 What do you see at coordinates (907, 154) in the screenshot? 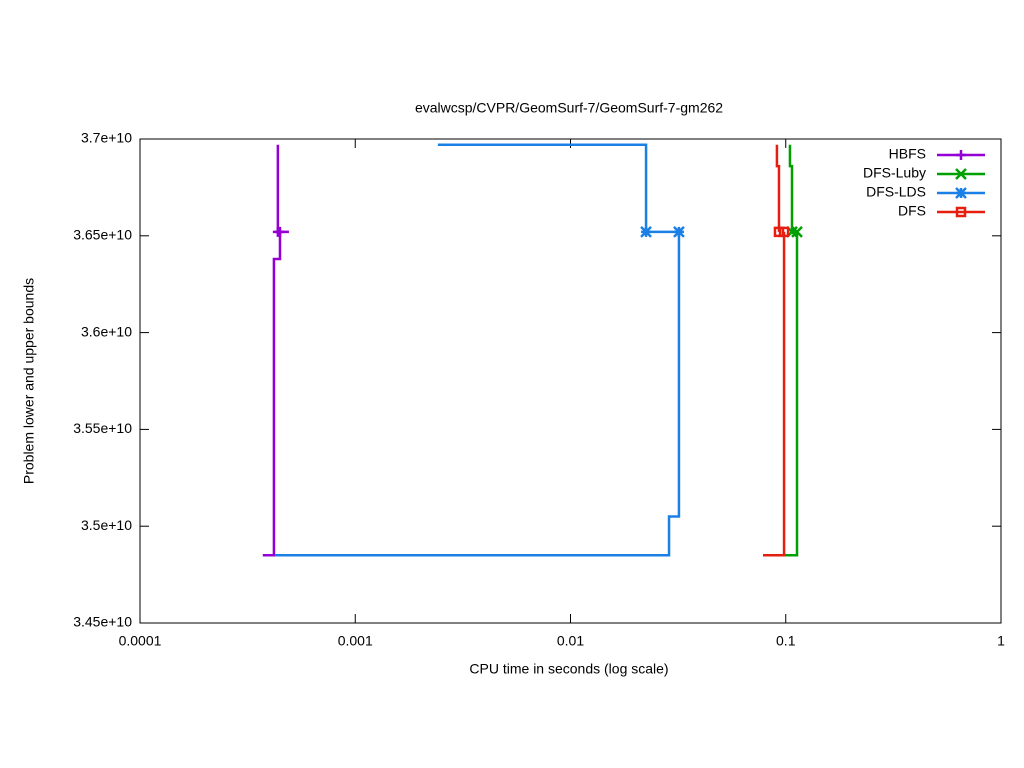
I see `legend-label: HBFS` at bounding box center [907, 154].